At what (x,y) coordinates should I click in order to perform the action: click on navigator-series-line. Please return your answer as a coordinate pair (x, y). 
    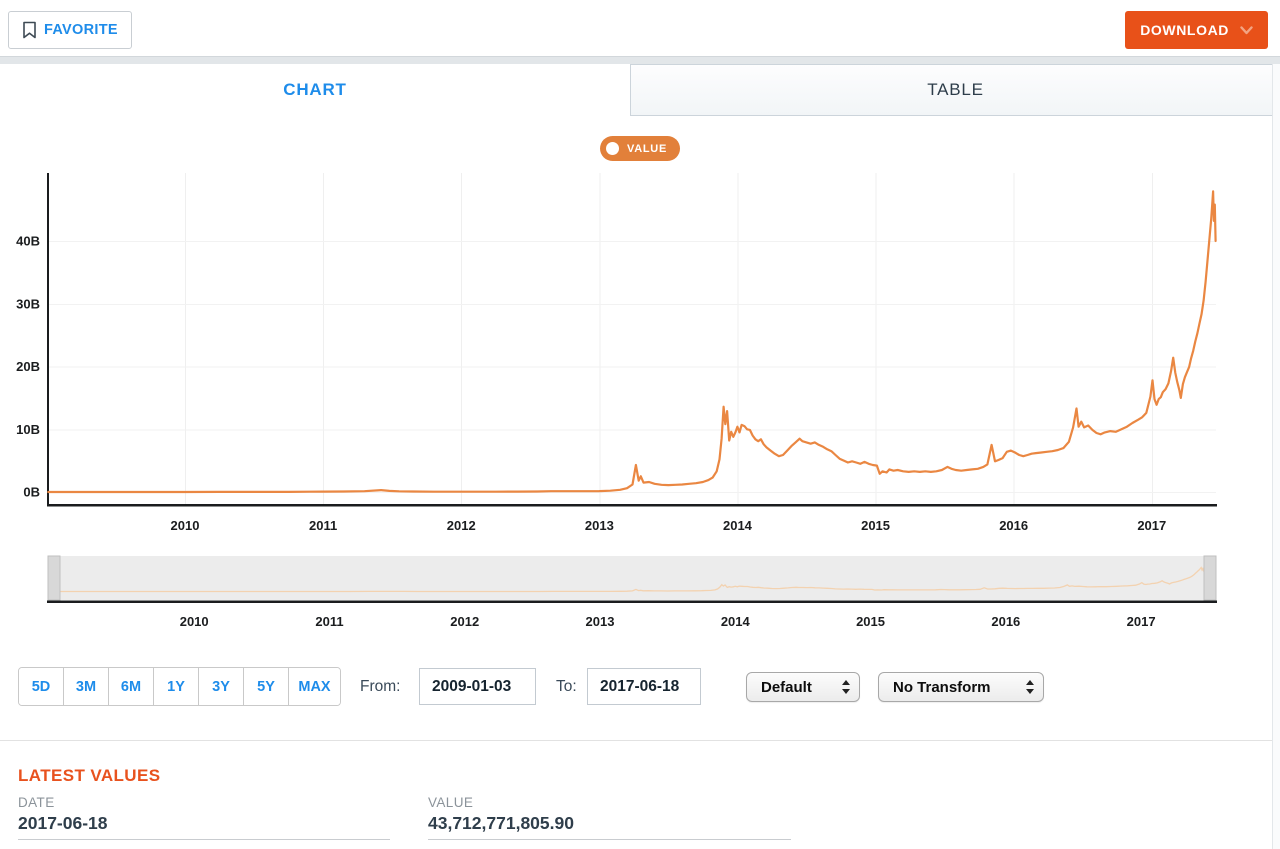
    Looking at the image, I should click on (632, 579).